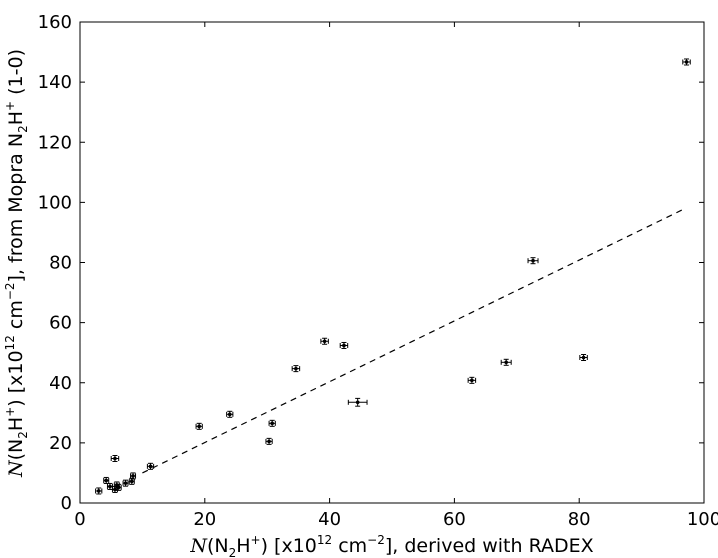  Describe the element at coordinates (60, 323) in the screenshot. I see `y-tick-label: 60` at that location.